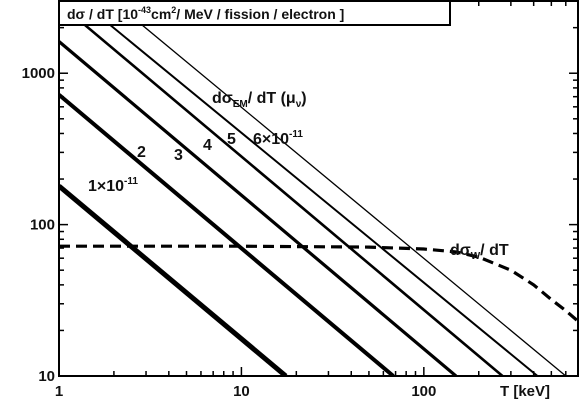 This screenshot has height=402, width=583. I want to click on y-tick-label: 10, so click(46, 376).